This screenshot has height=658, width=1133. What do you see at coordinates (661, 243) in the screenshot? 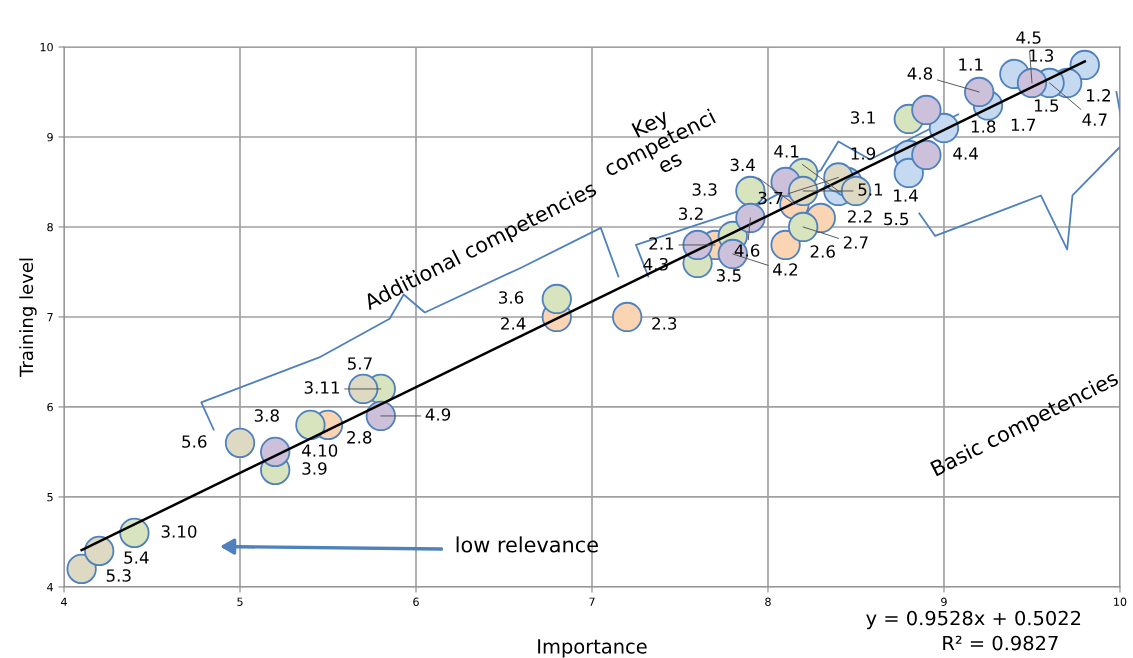
I see `annotation: 2.1` at bounding box center [661, 243].